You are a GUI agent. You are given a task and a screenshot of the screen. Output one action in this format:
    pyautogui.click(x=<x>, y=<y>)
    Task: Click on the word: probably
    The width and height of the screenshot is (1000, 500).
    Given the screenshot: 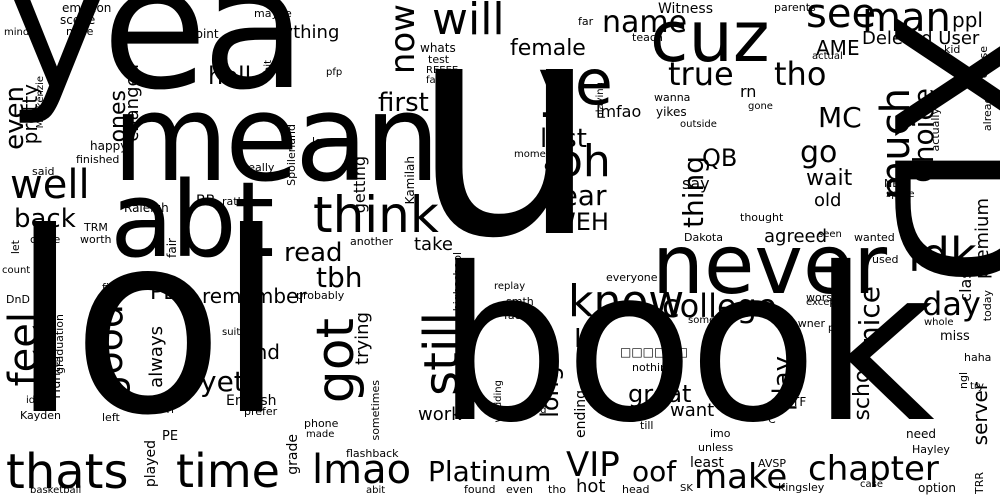 What is the action you would take?
    pyautogui.click(x=320, y=295)
    